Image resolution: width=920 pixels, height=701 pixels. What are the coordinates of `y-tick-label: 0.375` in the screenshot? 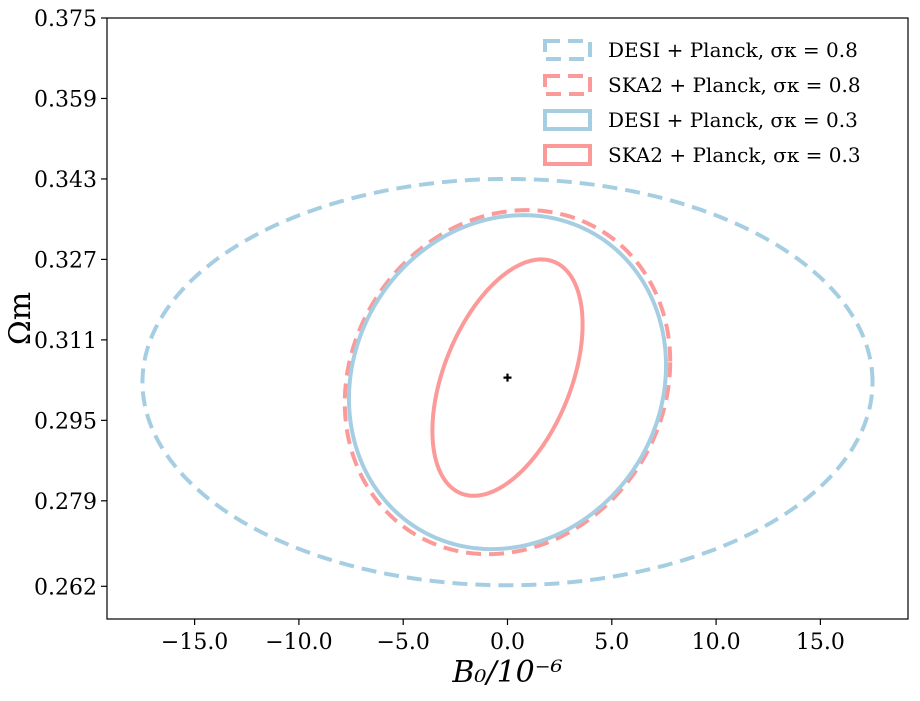 It's located at (65, 19).